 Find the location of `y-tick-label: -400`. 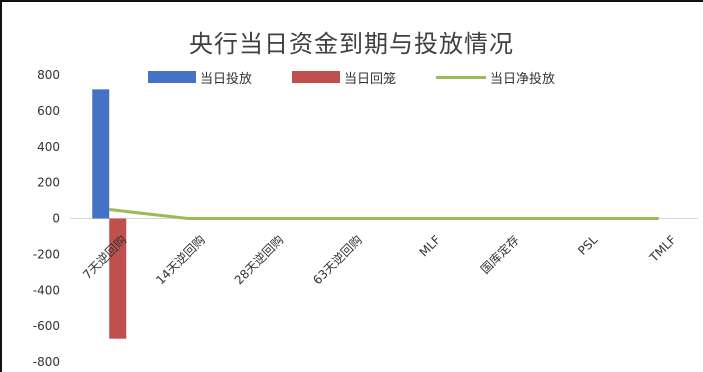

y-tick-label: -400 is located at coordinates (46, 290).